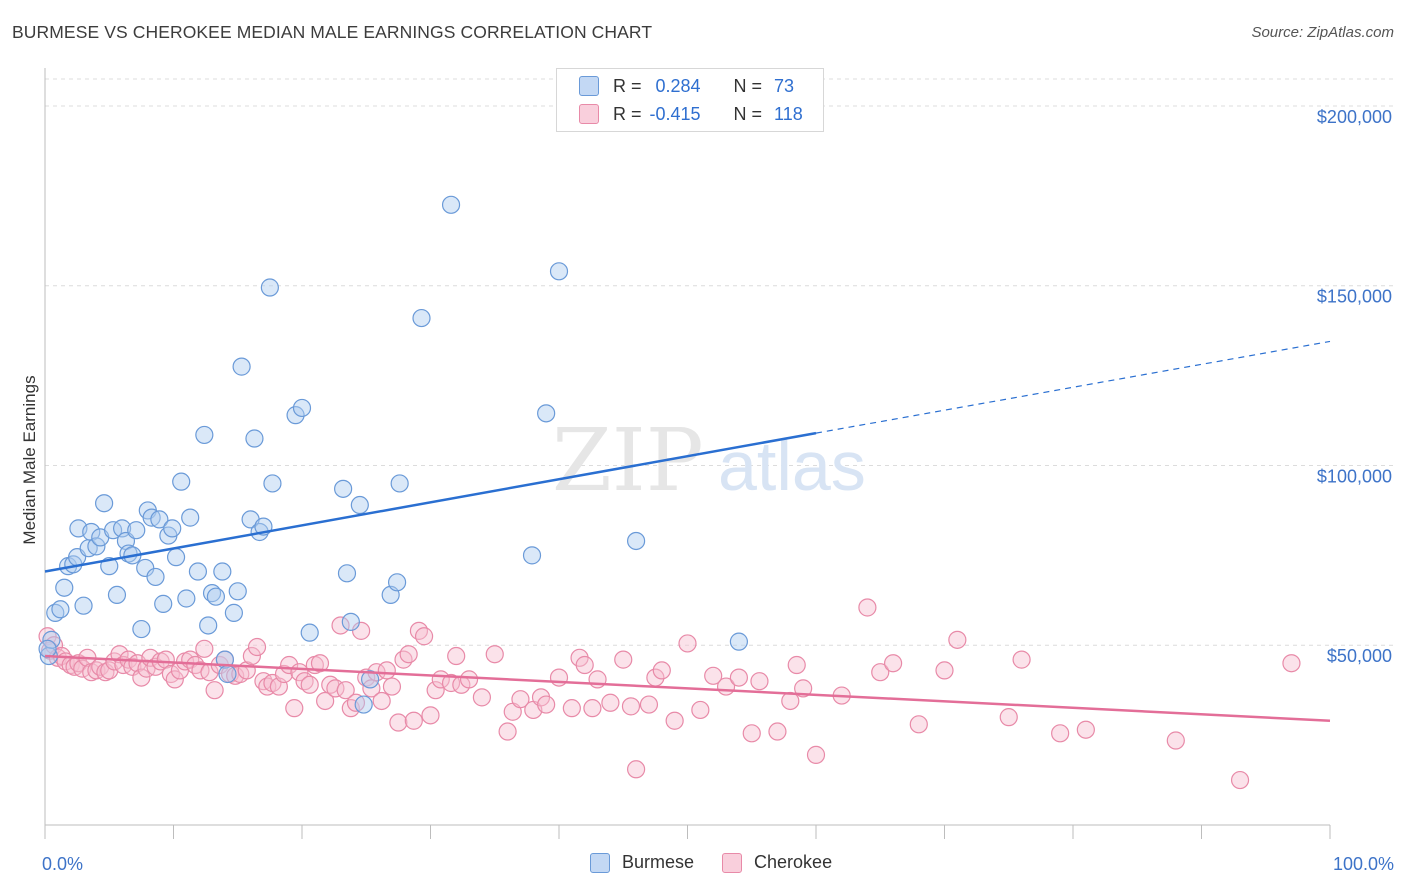  What do you see at coordinates (690, 100) in the screenshot?
I see `correlation-legend: R = 0.284 N = 73 R = -0.415 N = 118` at bounding box center [690, 100].